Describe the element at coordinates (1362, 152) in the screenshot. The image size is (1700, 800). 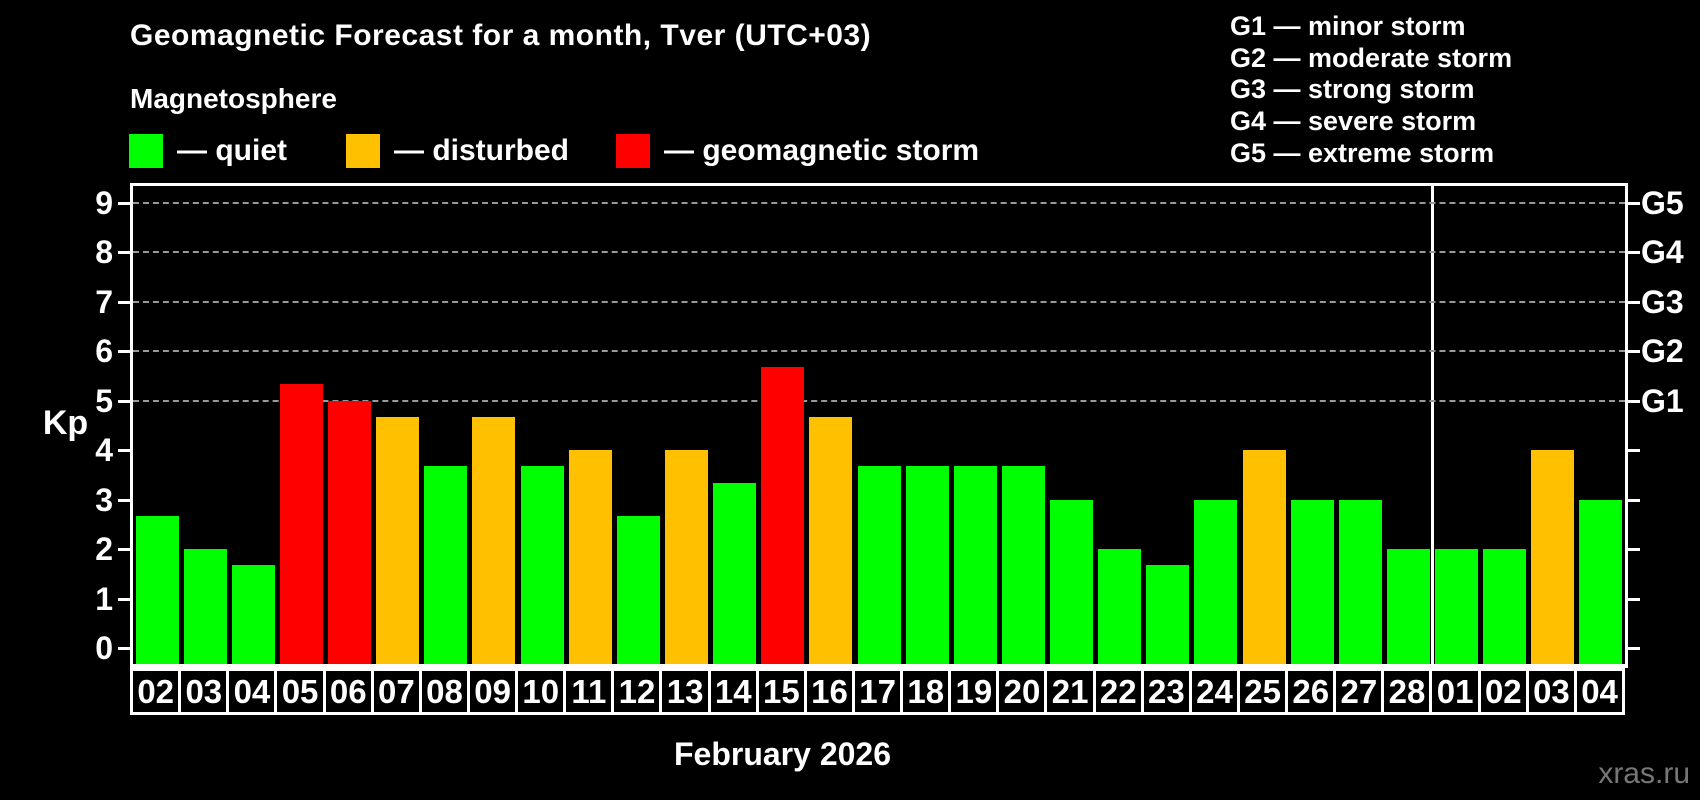
I see `g-legend-line: G5 — extreme storm` at that location.